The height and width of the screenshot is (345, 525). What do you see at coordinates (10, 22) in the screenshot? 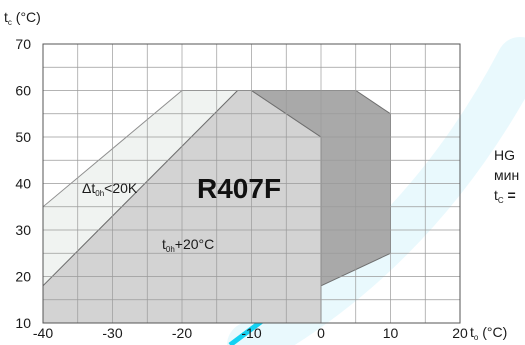
I see `y-axis-sub: c` at bounding box center [10, 22].